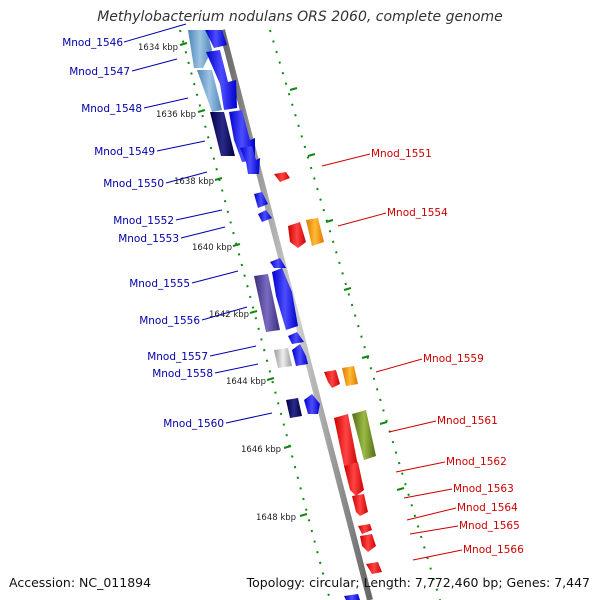  What do you see at coordinates (493, 550) in the screenshot?
I see `gene-label: Mnod_1566` at bounding box center [493, 550].